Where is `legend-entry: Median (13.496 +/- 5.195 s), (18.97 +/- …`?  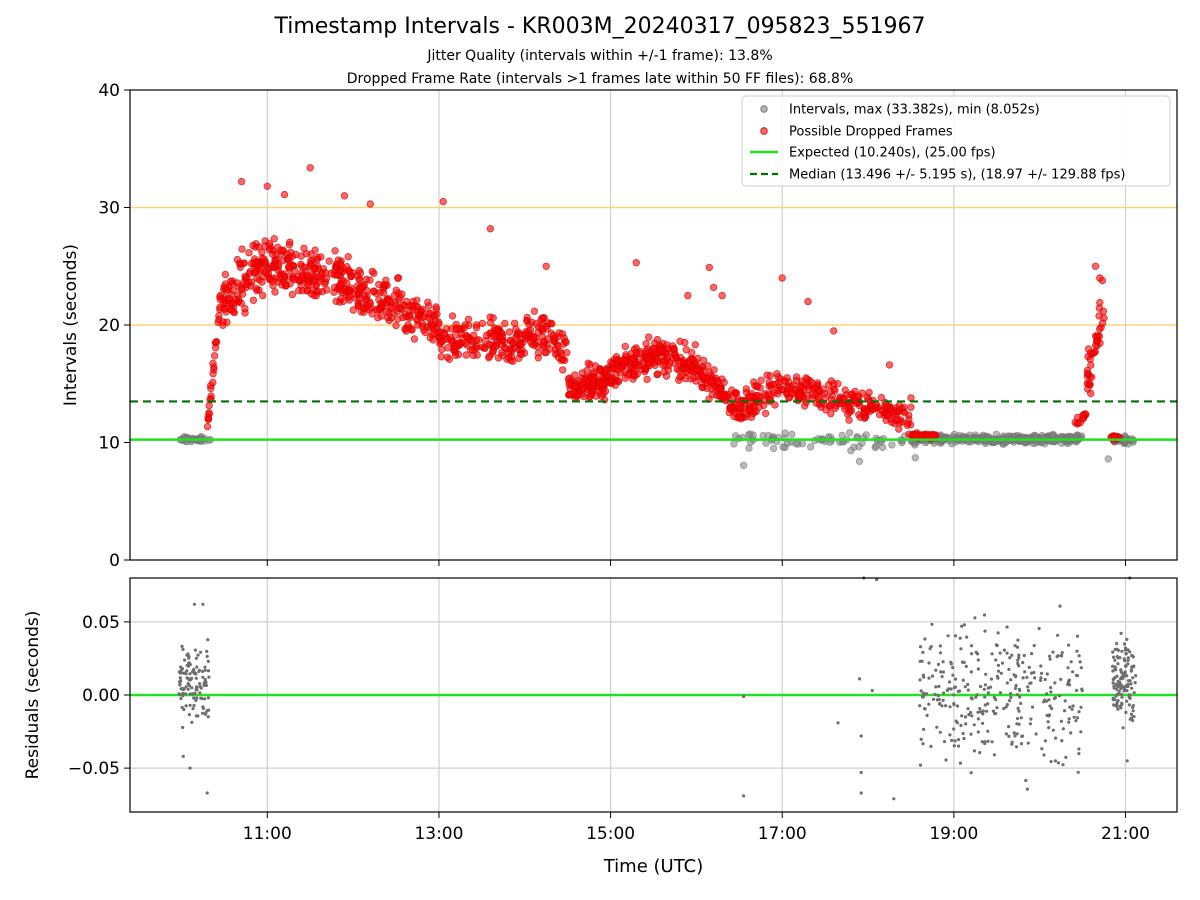
legend-entry: Median (13.496 +/- 5.195 s), (18.97 +/- … is located at coordinates (957, 175).